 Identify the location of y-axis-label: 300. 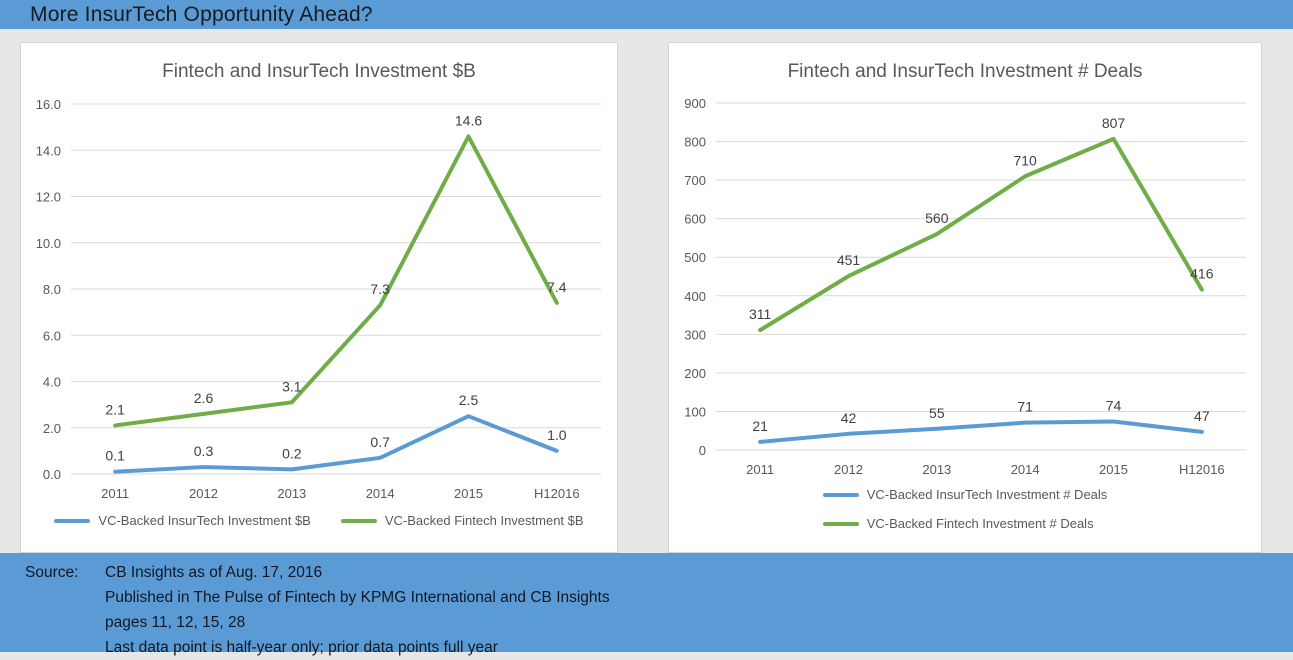
(695, 334).